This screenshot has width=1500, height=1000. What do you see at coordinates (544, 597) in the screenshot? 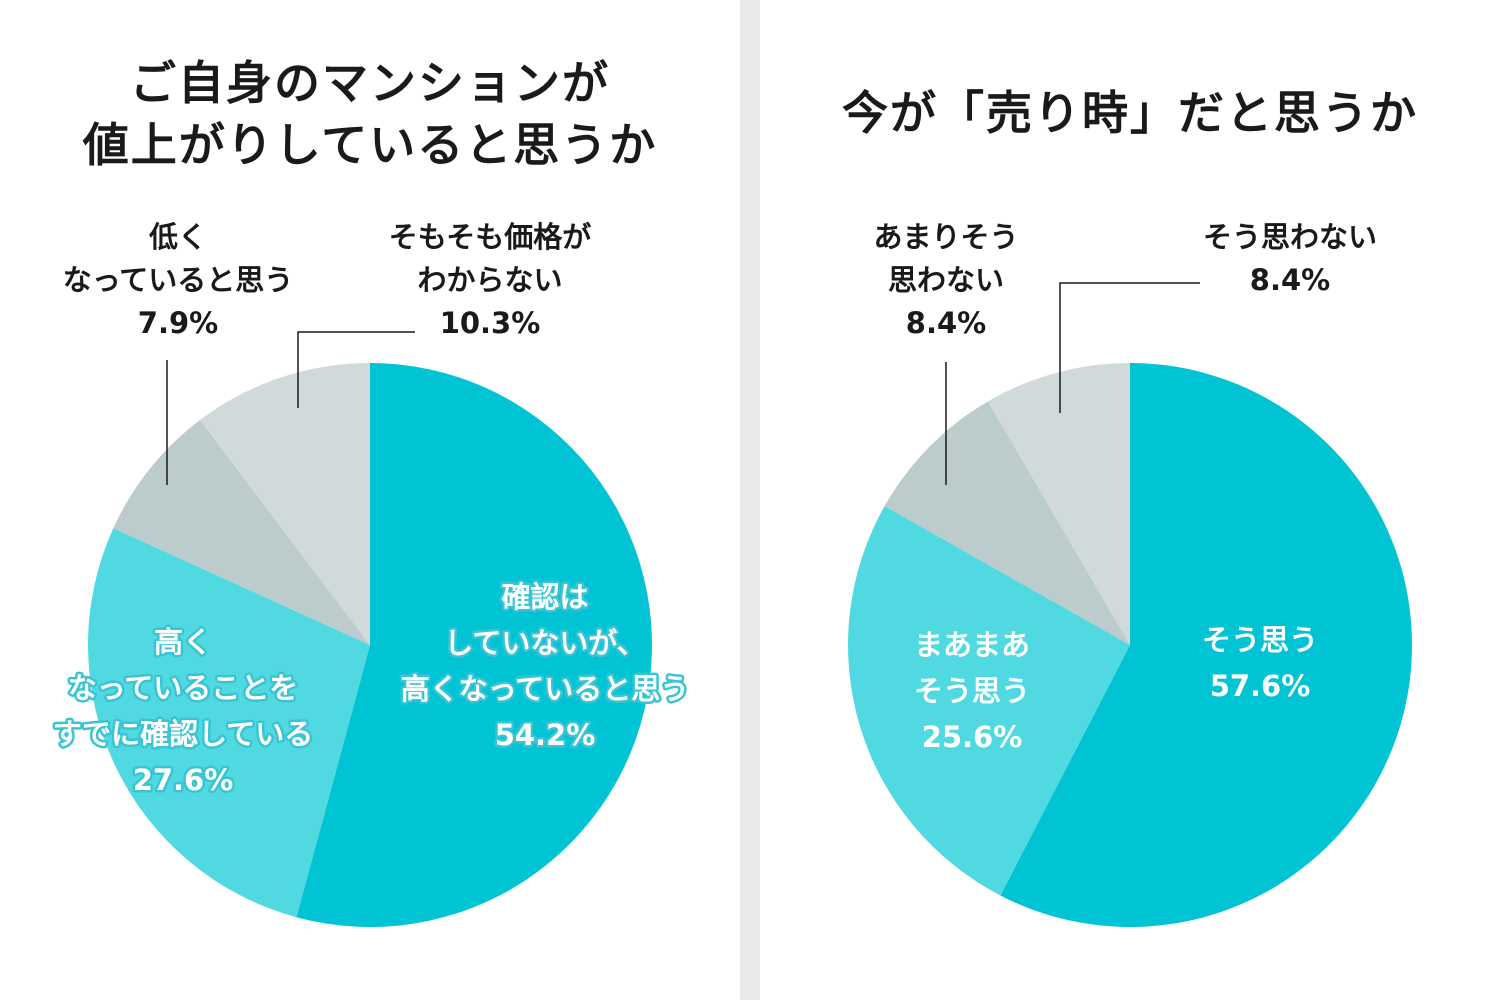
I see `slice-label: 確認は` at bounding box center [544, 597].